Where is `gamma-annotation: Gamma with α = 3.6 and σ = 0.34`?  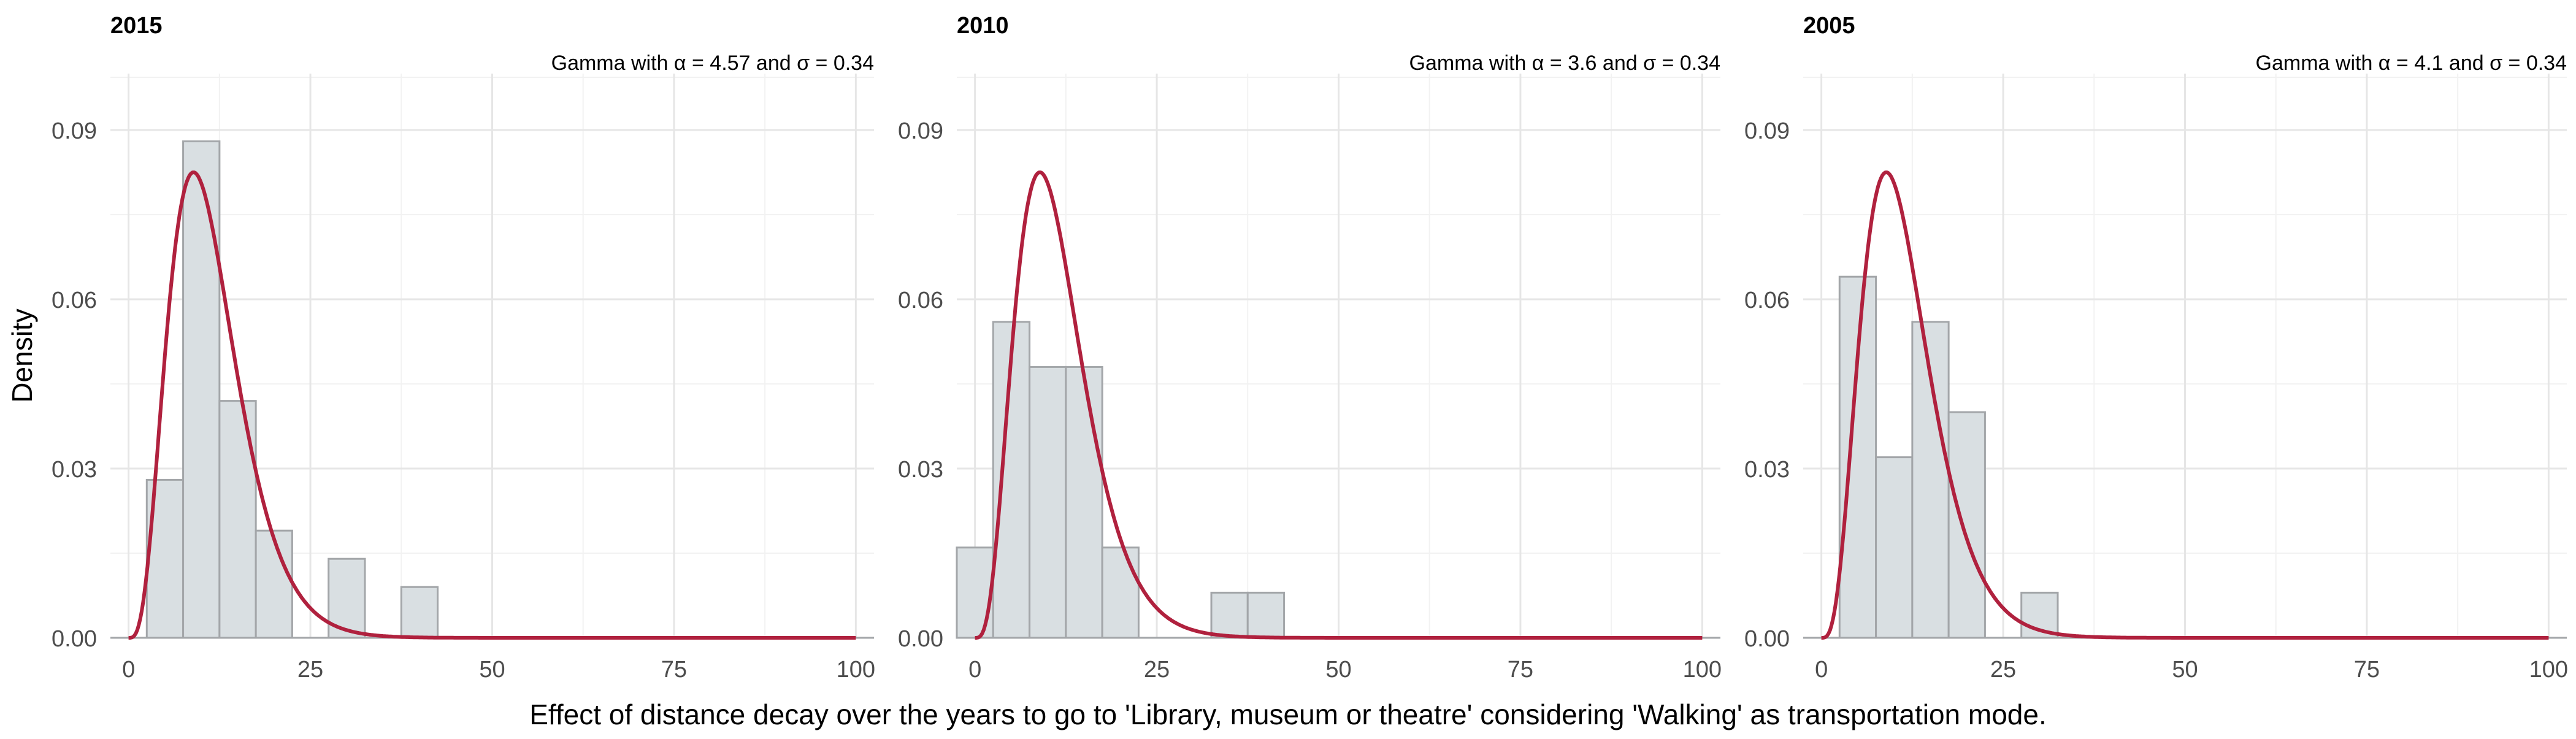 gamma-annotation: Gamma with α = 3.6 and σ = 0.34 is located at coordinates (1564, 64).